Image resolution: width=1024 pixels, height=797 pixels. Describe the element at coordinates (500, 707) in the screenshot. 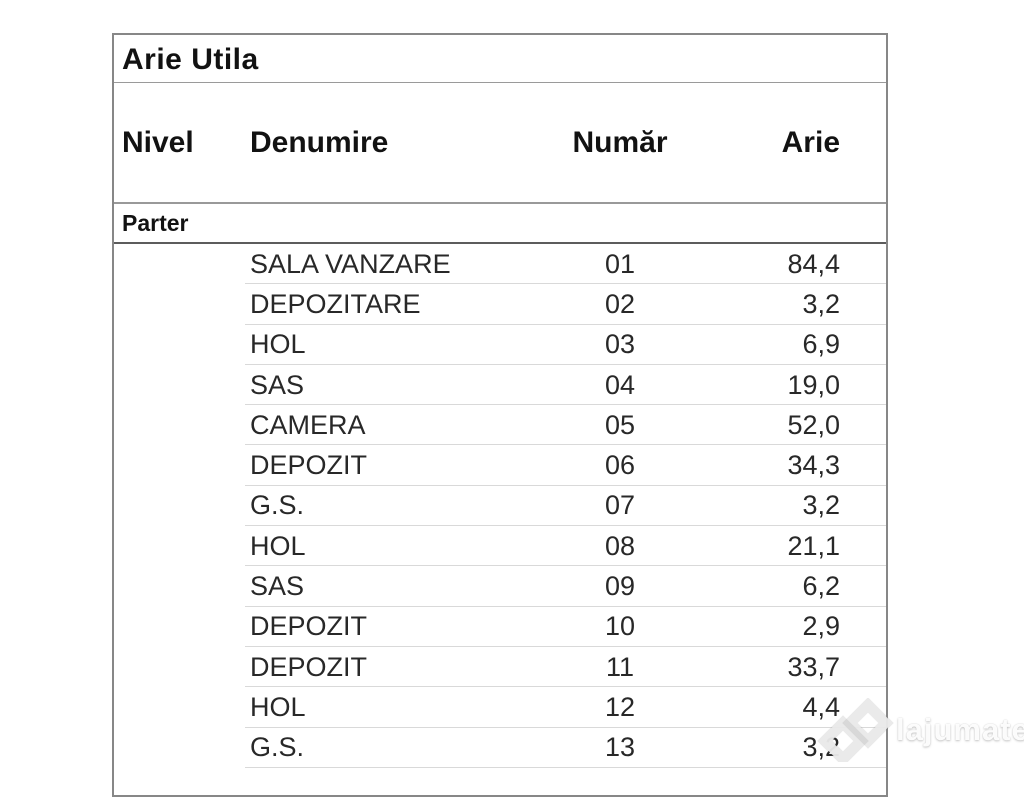

I see `table-row: HOL 12 4,4` at that location.